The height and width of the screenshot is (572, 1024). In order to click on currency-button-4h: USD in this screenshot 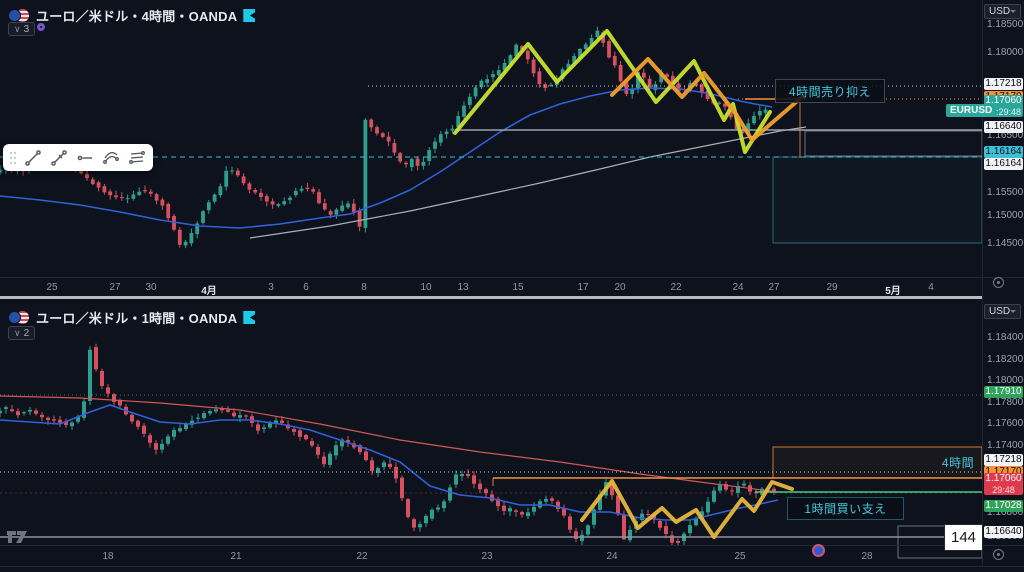, I will do `click(1002, 11)`.